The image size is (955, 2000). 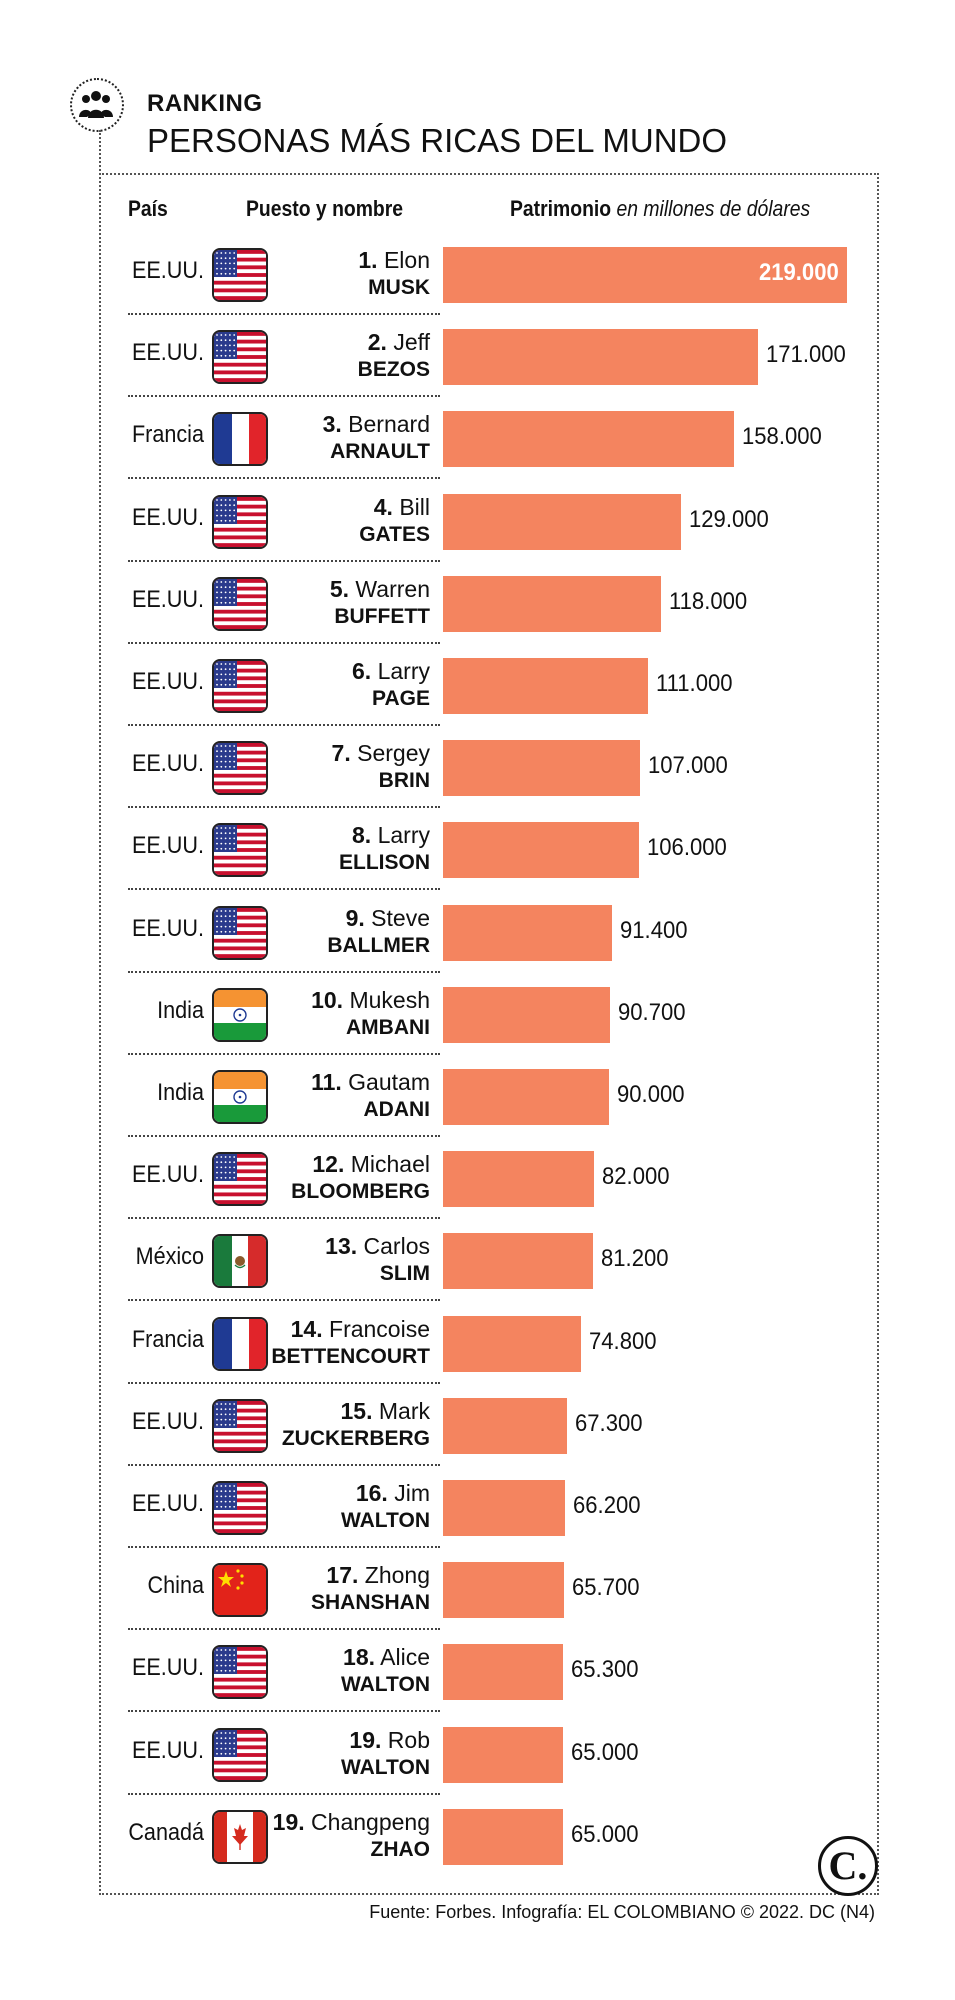 What do you see at coordinates (437, 140) in the screenshot?
I see `page-title: PERSONAS MÁS RICAS DEL MUNDO` at bounding box center [437, 140].